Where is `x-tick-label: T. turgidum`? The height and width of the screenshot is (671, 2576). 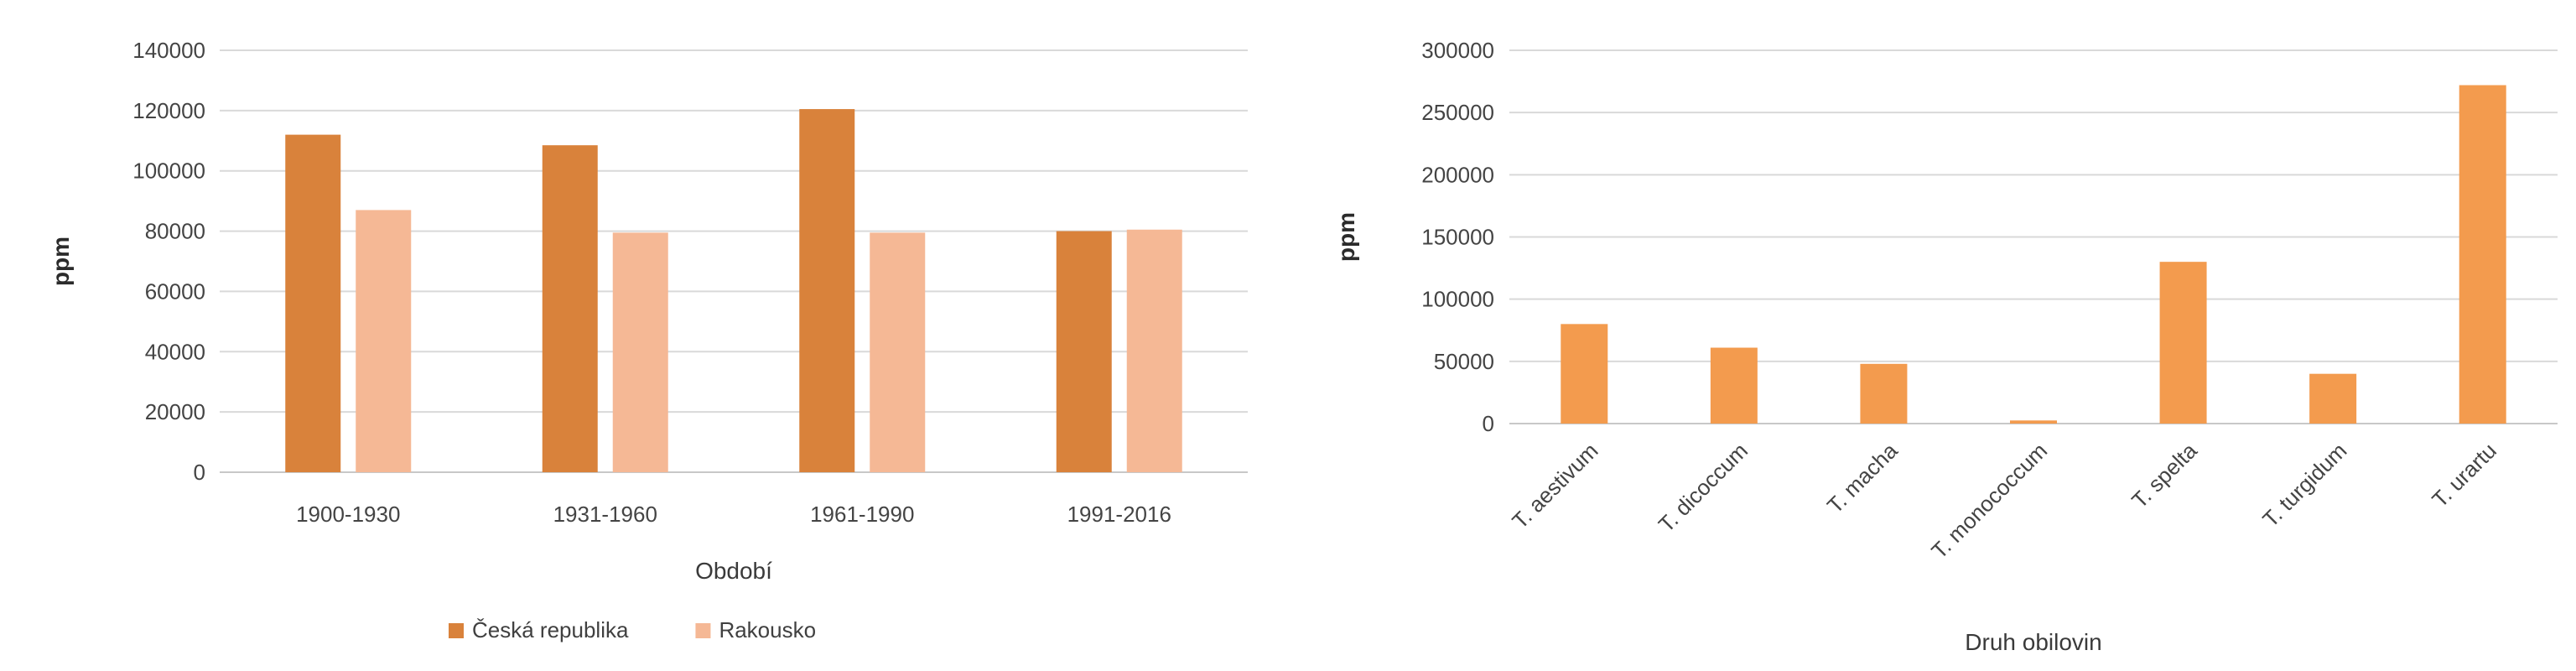 x-tick-label: T. turgidum is located at coordinates (2304, 485).